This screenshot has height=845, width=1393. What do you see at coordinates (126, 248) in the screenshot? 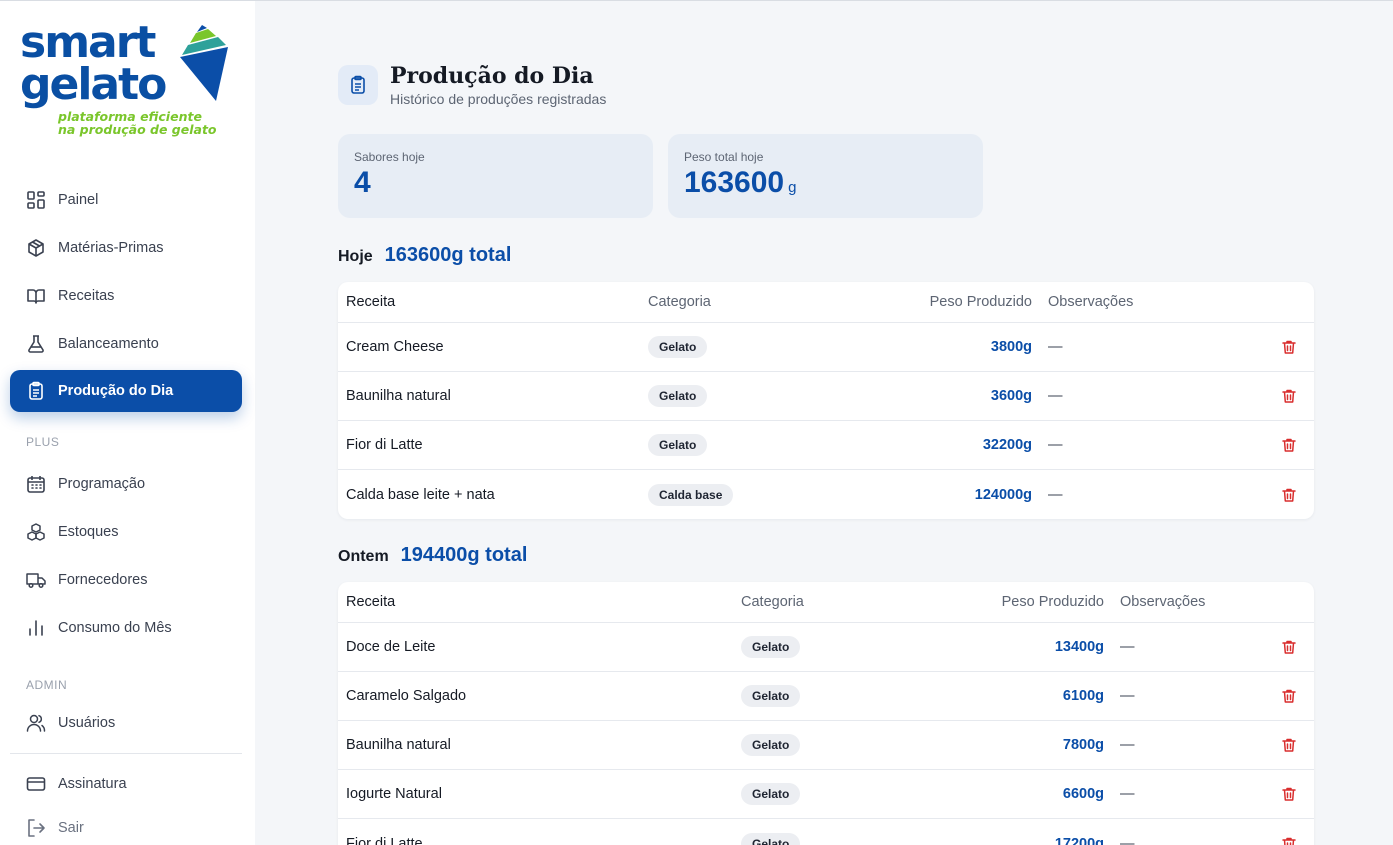
I see `sidebar-item-materias-primas: Matérias-Primas` at bounding box center [126, 248].